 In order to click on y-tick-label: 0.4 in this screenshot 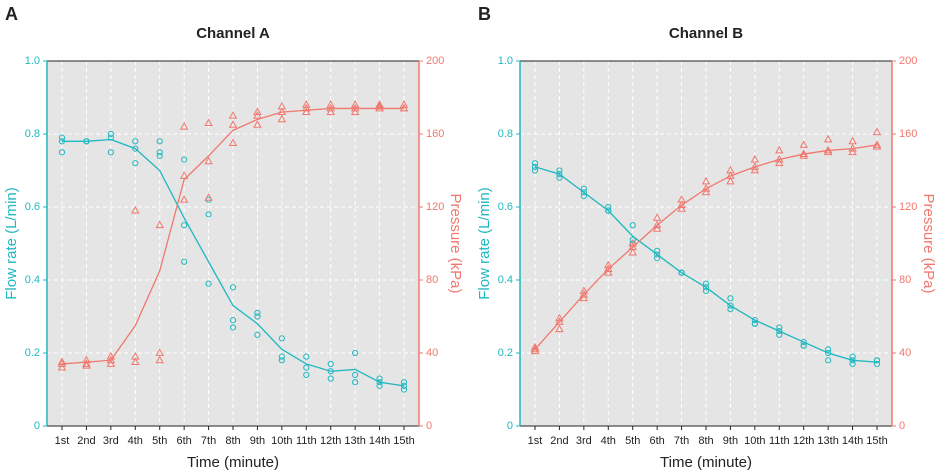, I will do `click(505, 280)`.